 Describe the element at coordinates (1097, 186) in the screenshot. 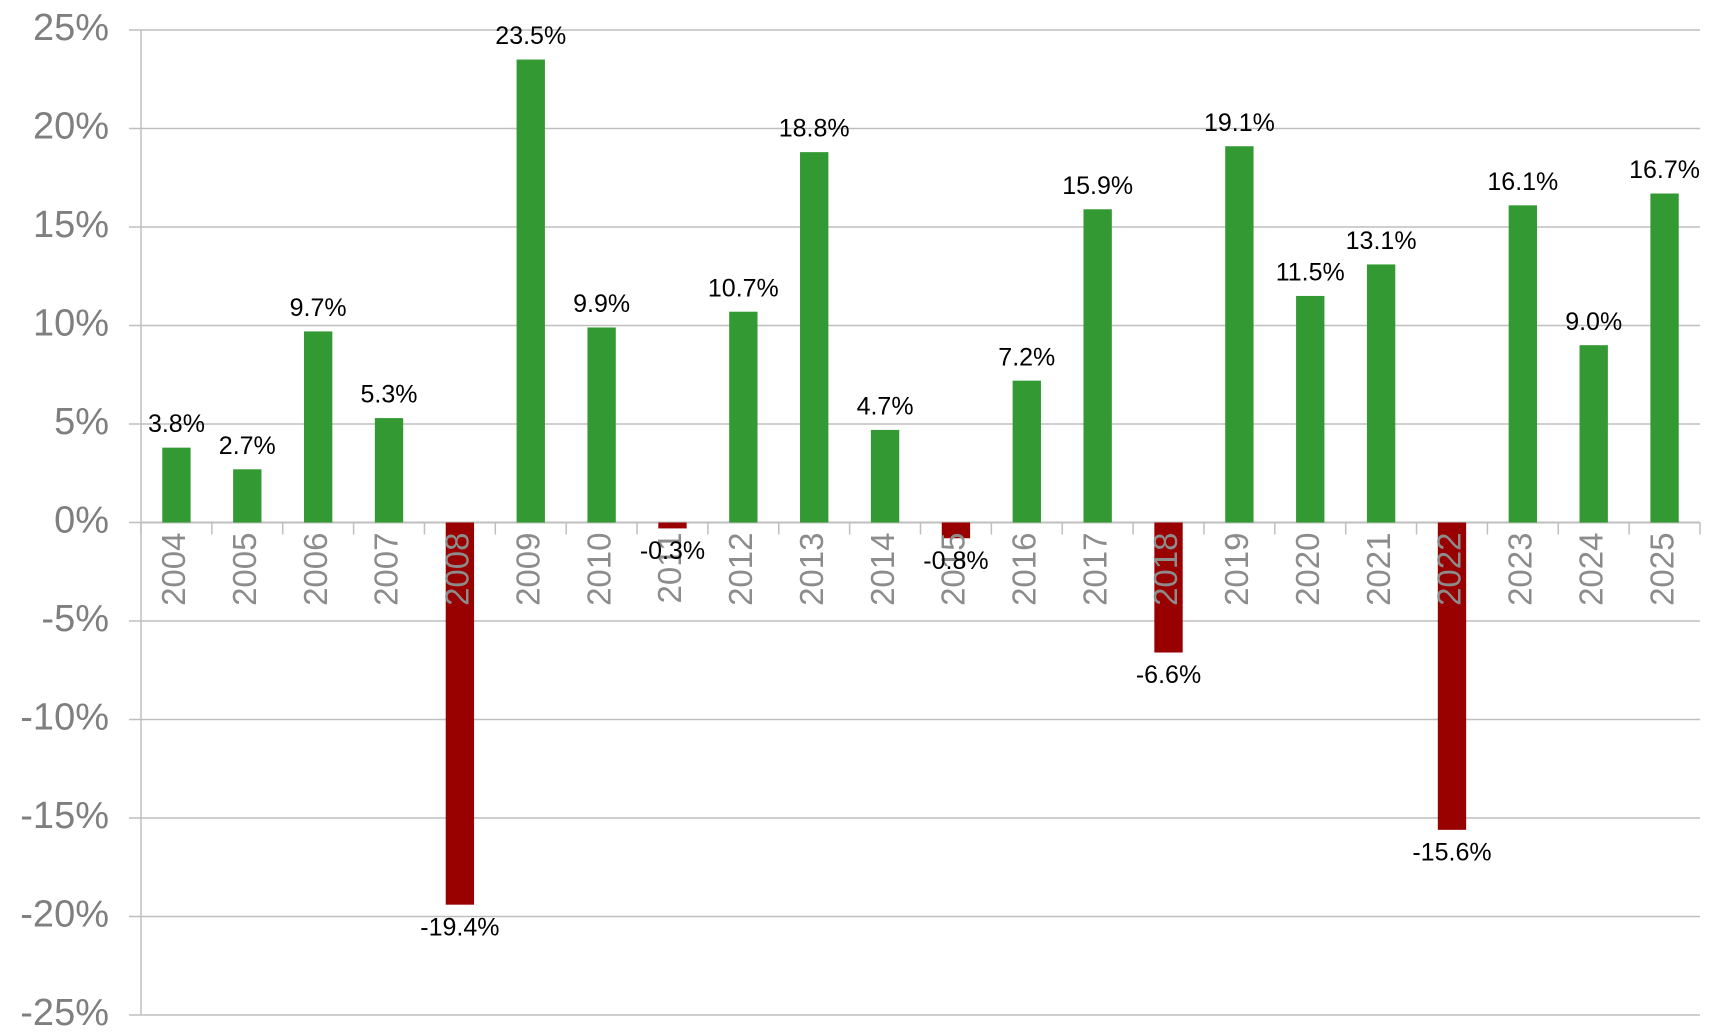

I see `value-label: 15.9%` at that location.